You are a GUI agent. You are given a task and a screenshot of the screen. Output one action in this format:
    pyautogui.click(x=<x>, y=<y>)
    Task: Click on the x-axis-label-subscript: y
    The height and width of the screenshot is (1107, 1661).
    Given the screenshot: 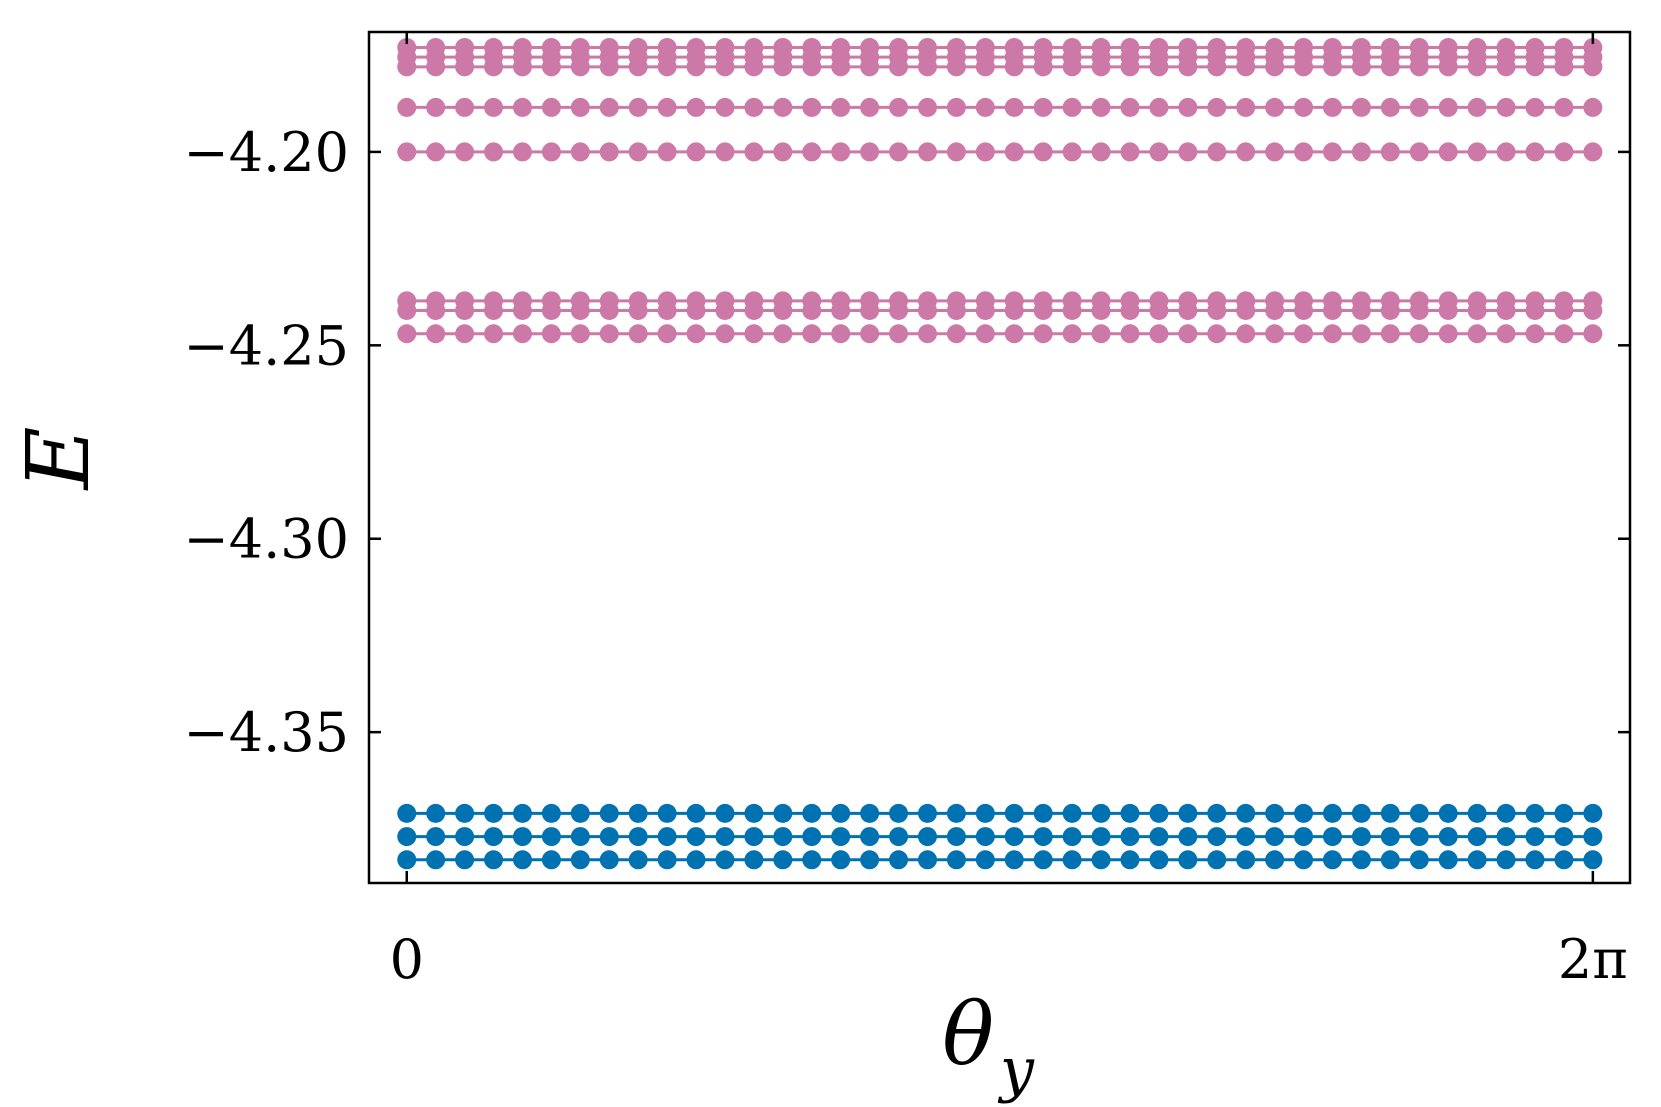 What is the action you would take?
    pyautogui.click(x=1016, y=1070)
    